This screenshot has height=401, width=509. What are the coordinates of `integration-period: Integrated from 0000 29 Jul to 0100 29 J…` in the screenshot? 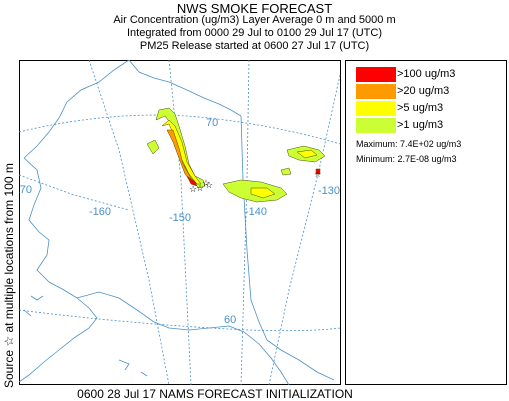 It's located at (254, 33).